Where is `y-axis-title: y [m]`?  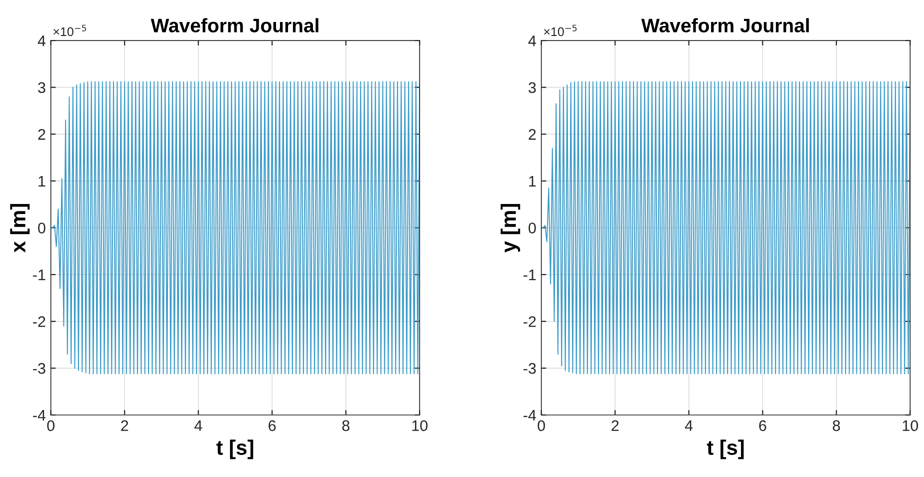
y-axis-title: y [m] is located at coordinates (510, 228).